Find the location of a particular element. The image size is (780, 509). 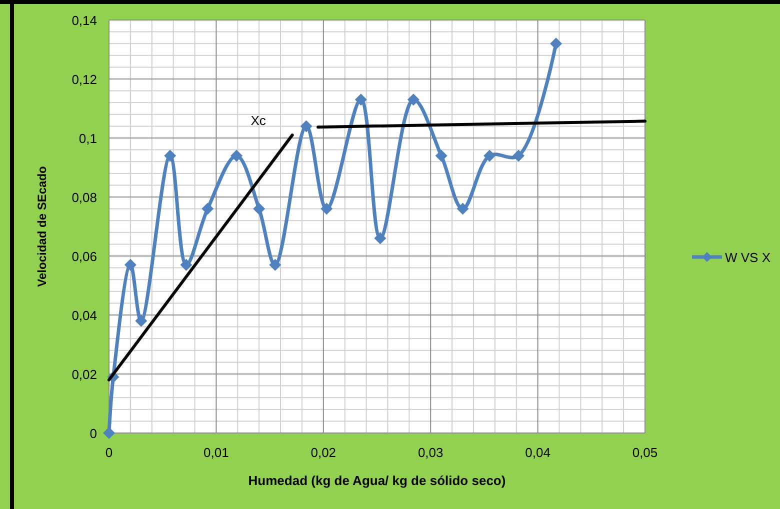

y-tick-label: 0,04 is located at coordinates (84, 315).